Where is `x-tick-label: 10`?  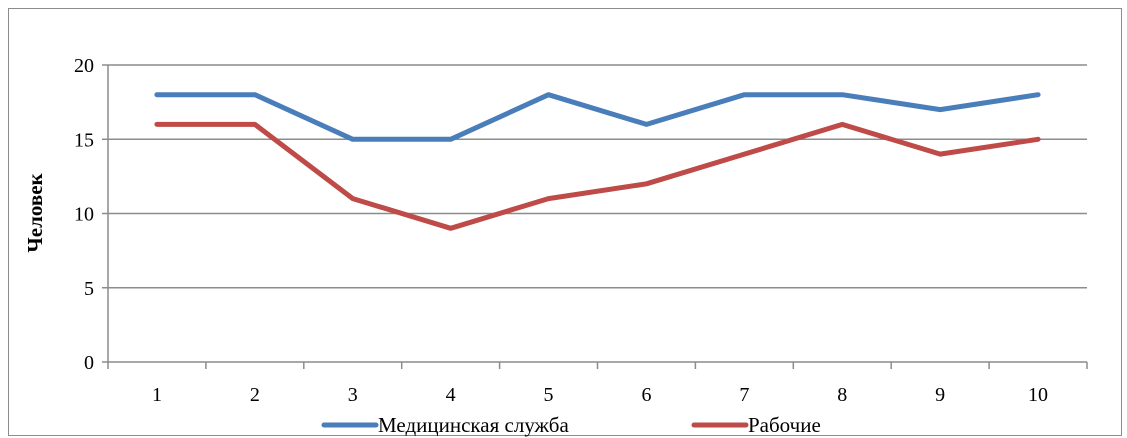
x-tick-label: 10 is located at coordinates (1038, 395).